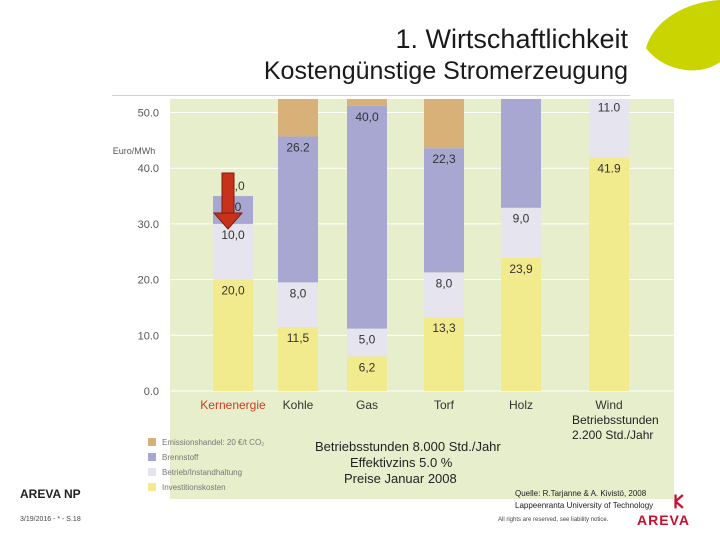  I want to click on segment-value-label: 11,5, so click(298, 338).